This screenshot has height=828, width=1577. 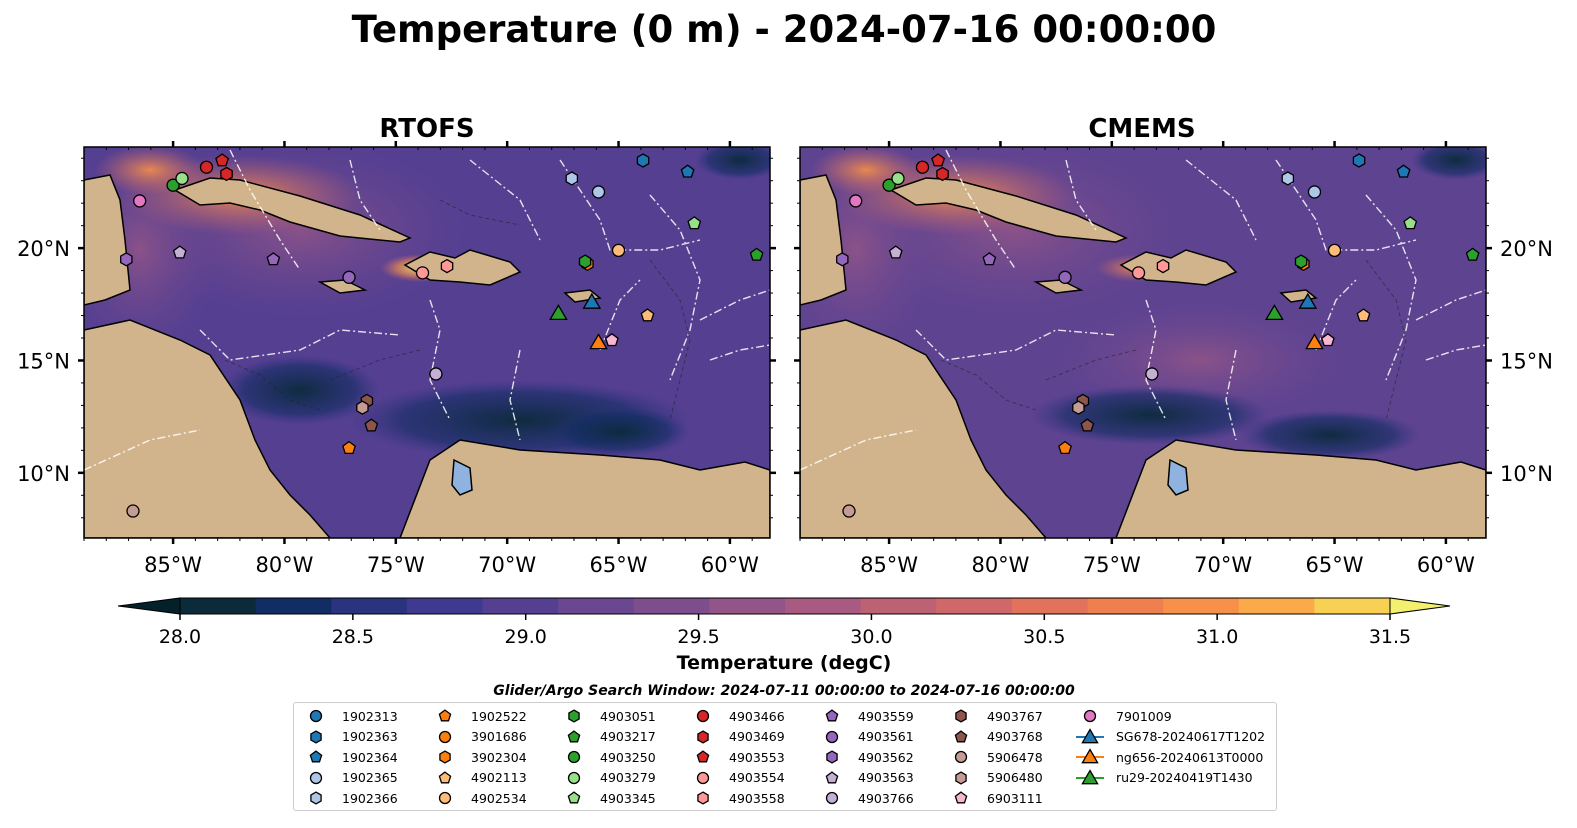 I want to click on figure-title: Temperature (0 m) - 2024-07-16 00:00:00, so click(x=784, y=29).